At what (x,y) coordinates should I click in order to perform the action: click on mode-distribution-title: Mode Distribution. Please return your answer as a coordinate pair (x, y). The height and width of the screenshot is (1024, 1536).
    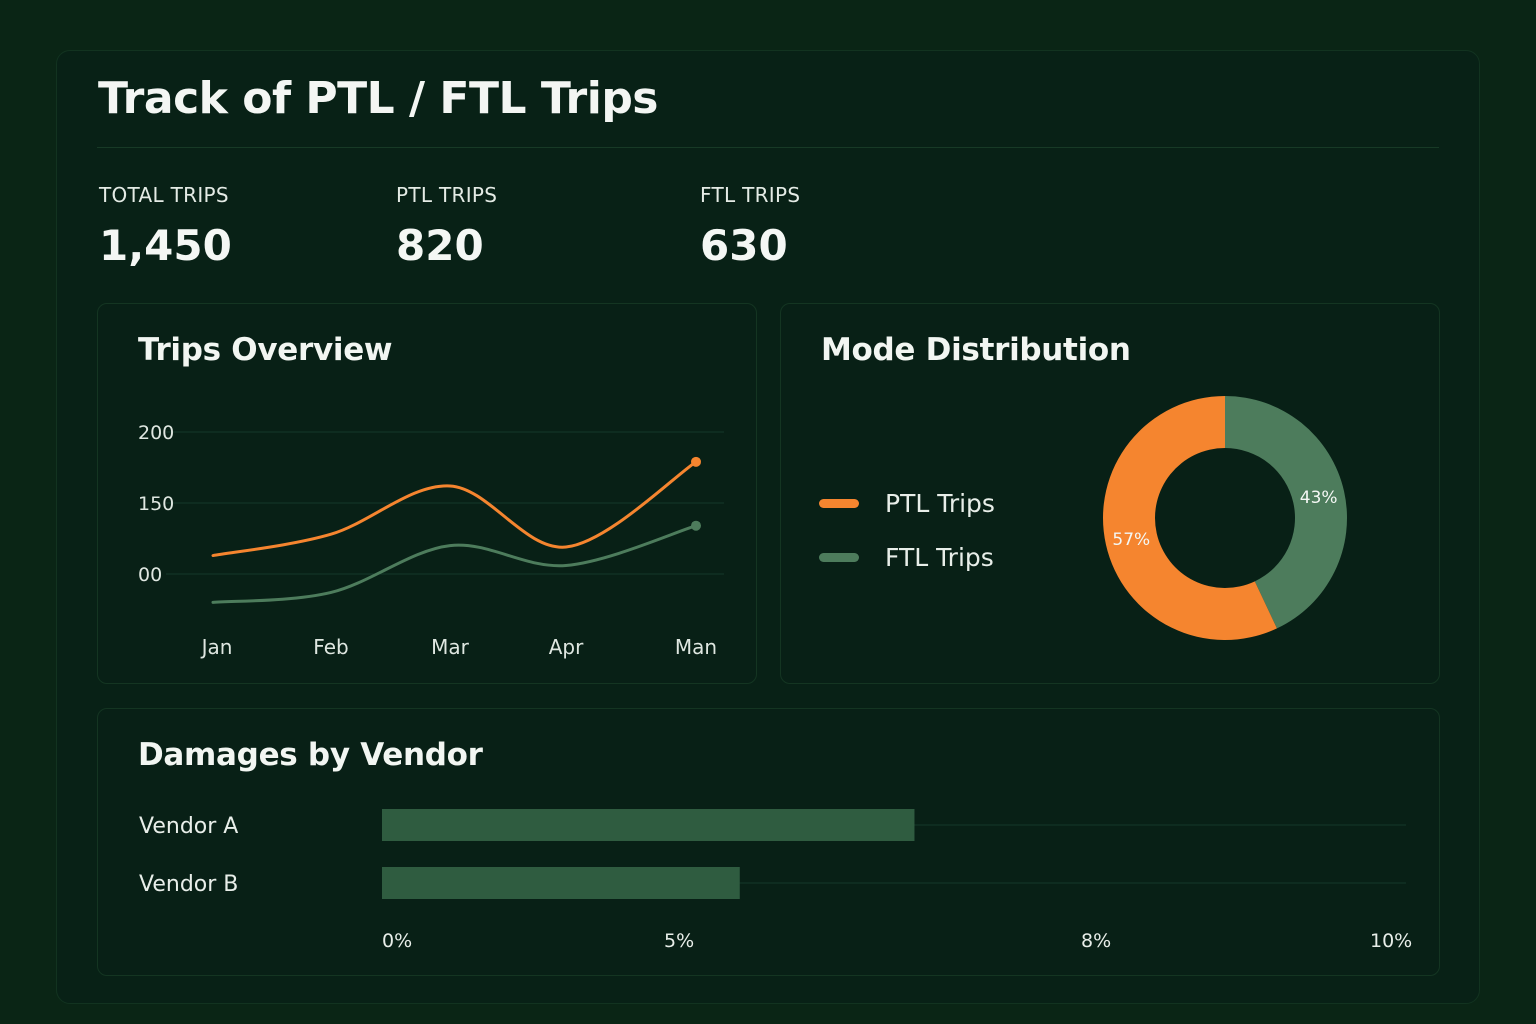
    Looking at the image, I should click on (976, 350).